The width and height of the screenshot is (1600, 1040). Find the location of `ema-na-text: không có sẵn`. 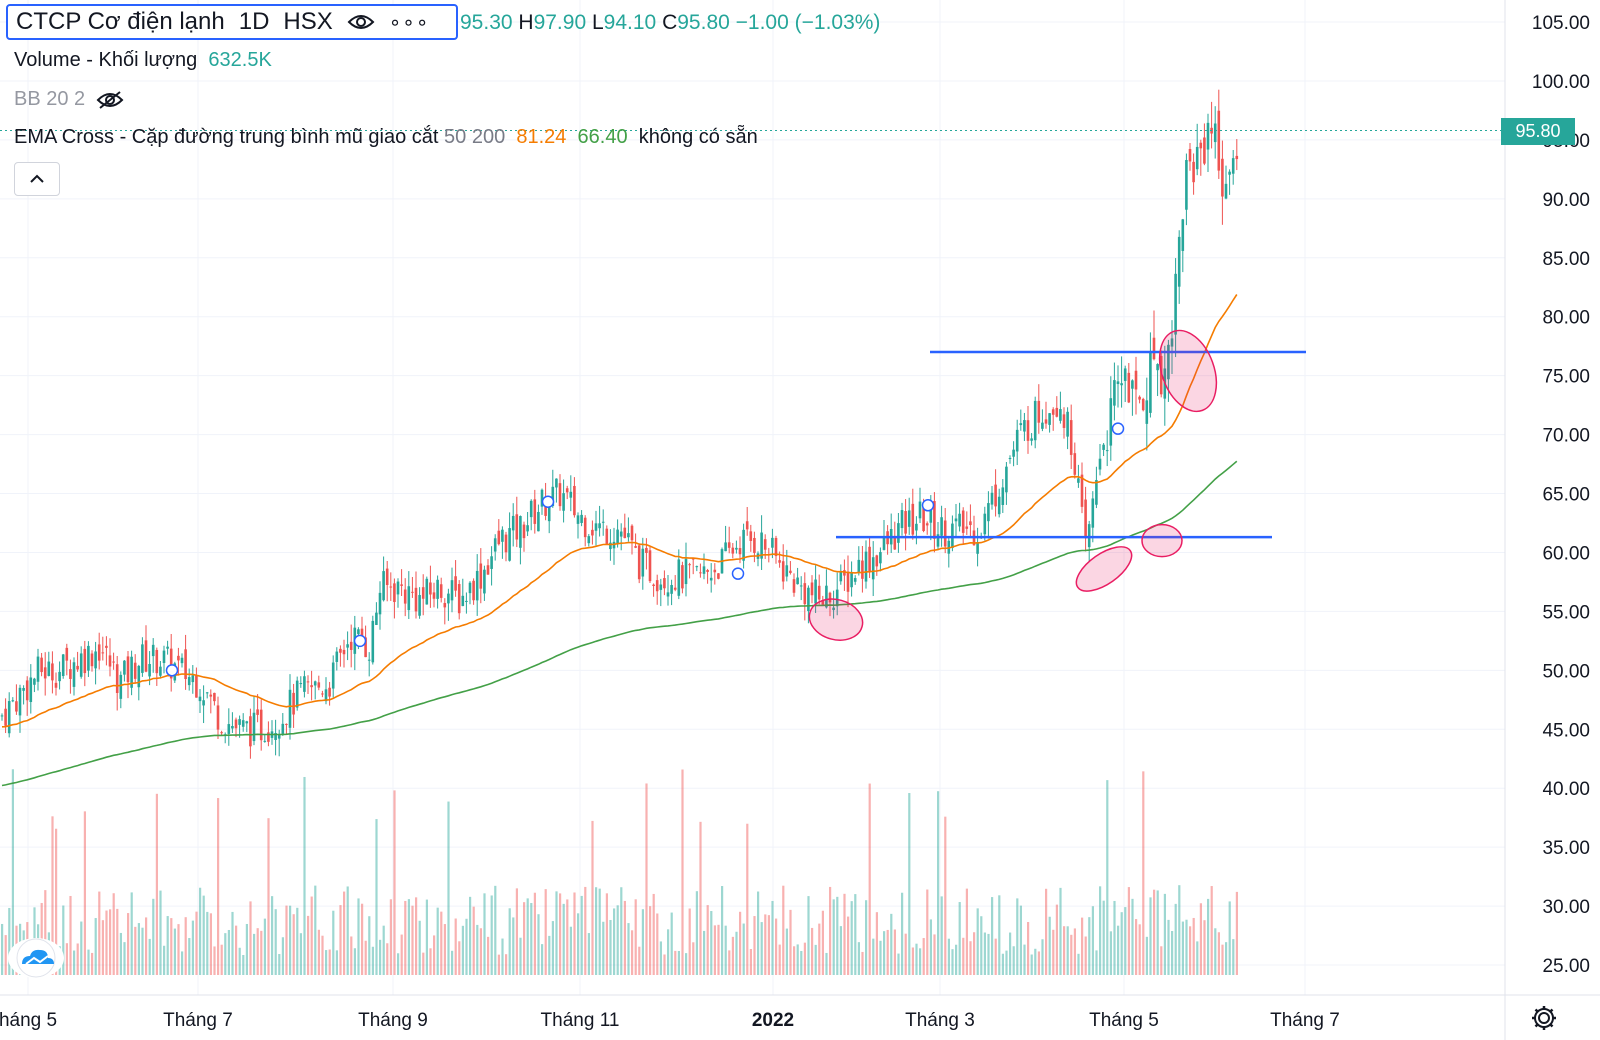

ema-na-text: không có sẵn is located at coordinates (698, 137).